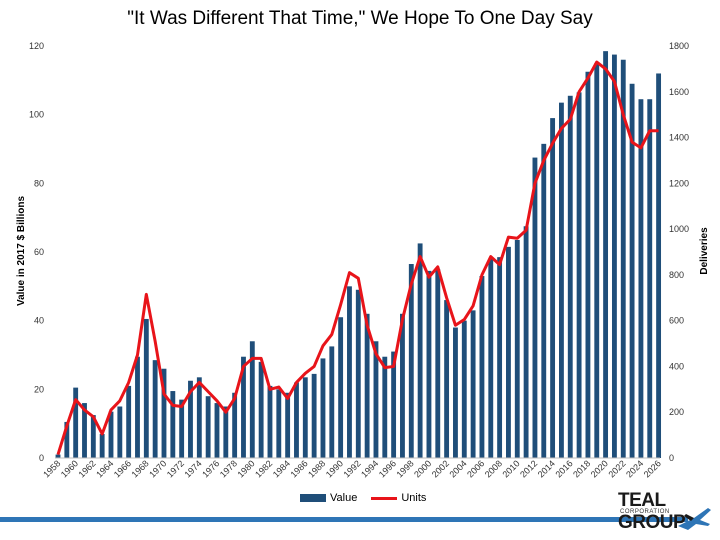  What do you see at coordinates (641, 278) in the screenshot?
I see `bar-value-2024` at bounding box center [641, 278].